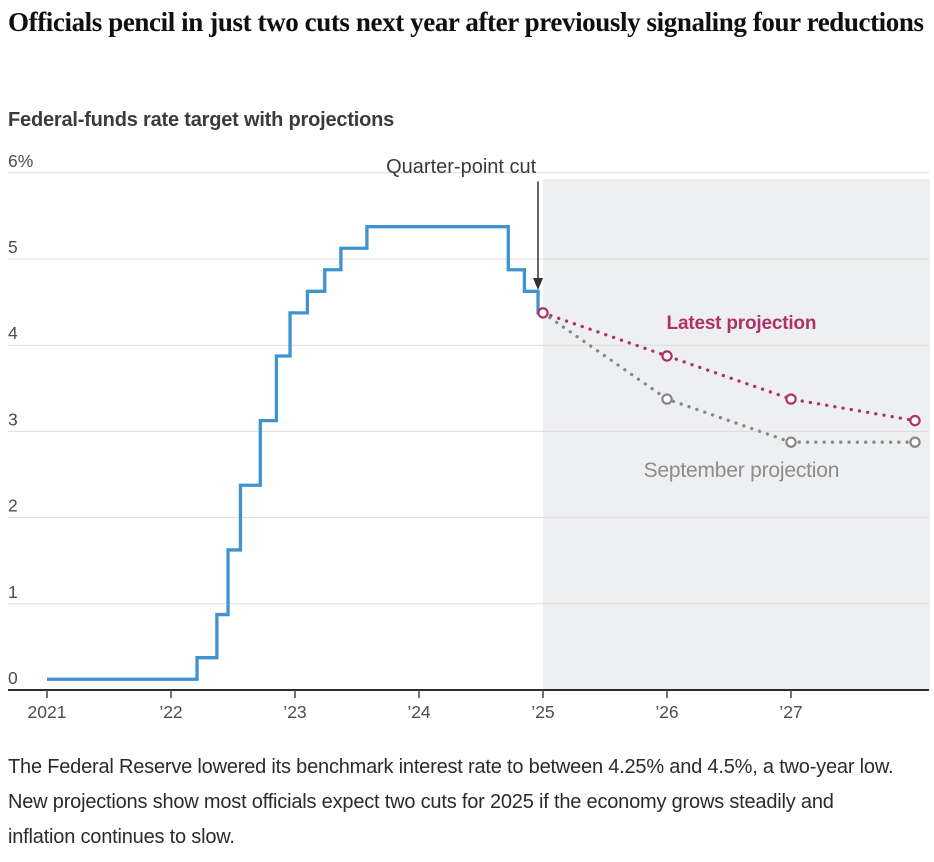 Image resolution: width=934 pixels, height=862 pixels. Describe the element at coordinates (13, 592) in the screenshot. I see `y-tick-label: 1` at that location.